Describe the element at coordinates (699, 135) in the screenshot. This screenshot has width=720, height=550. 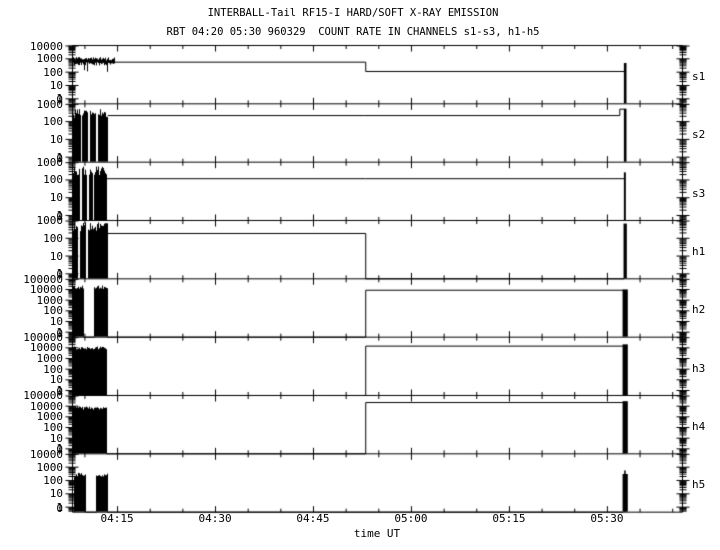
I see `panel-label-s2: s2` at that location.